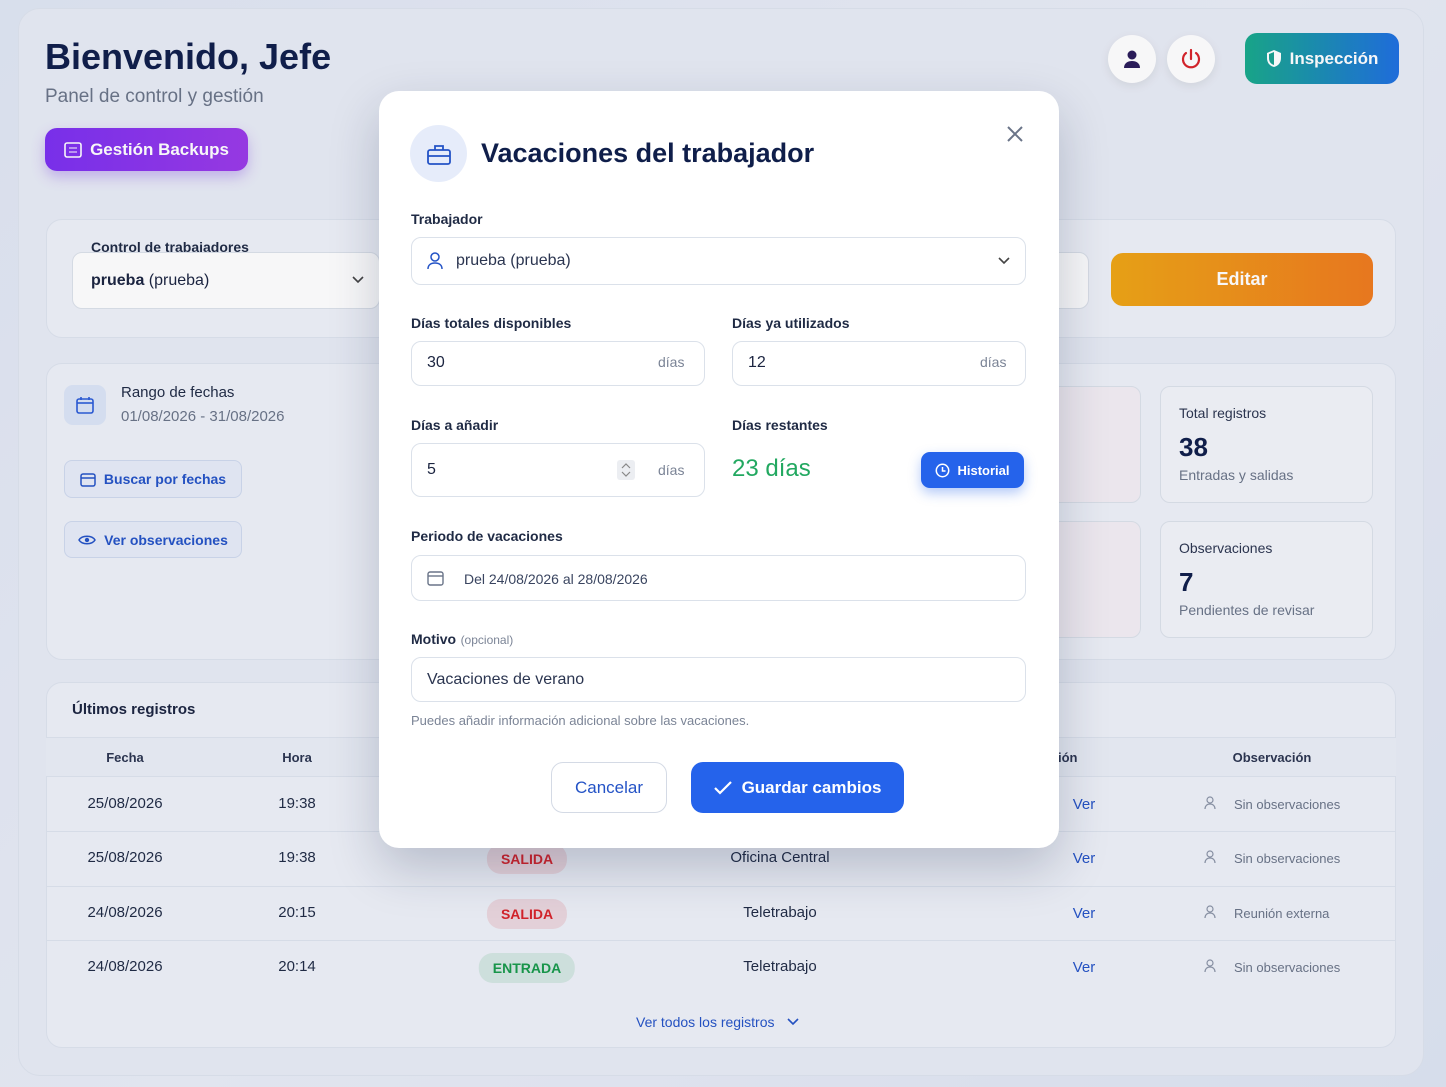 The height and width of the screenshot is (1087, 1446). I want to click on search-dates-label: Buscar por fechas, so click(165, 479).